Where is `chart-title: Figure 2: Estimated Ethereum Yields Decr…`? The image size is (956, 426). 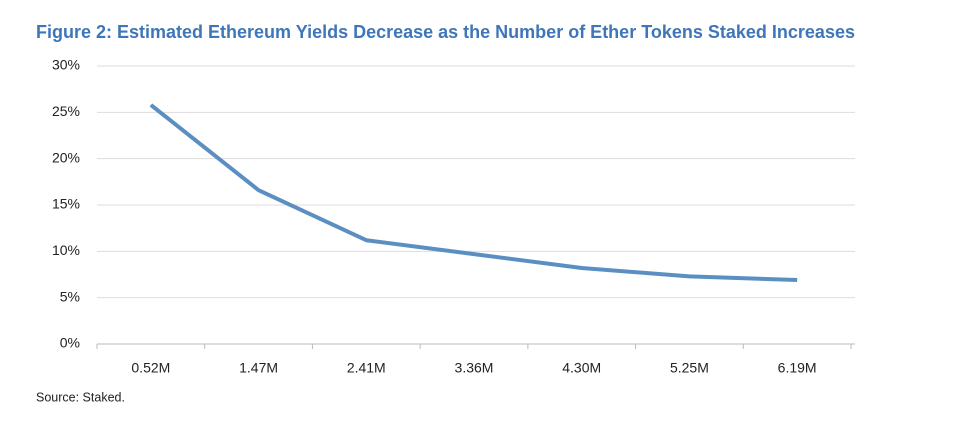
chart-title: Figure 2: Estimated Ethereum Yields Decr… is located at coordinates (445, 32).